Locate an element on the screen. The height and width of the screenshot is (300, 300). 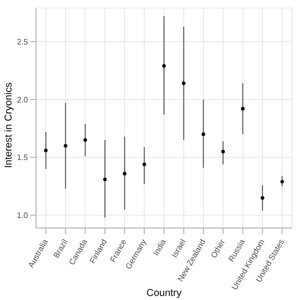
y-tick-label: 1.5 is located at coordinates (22, 157).